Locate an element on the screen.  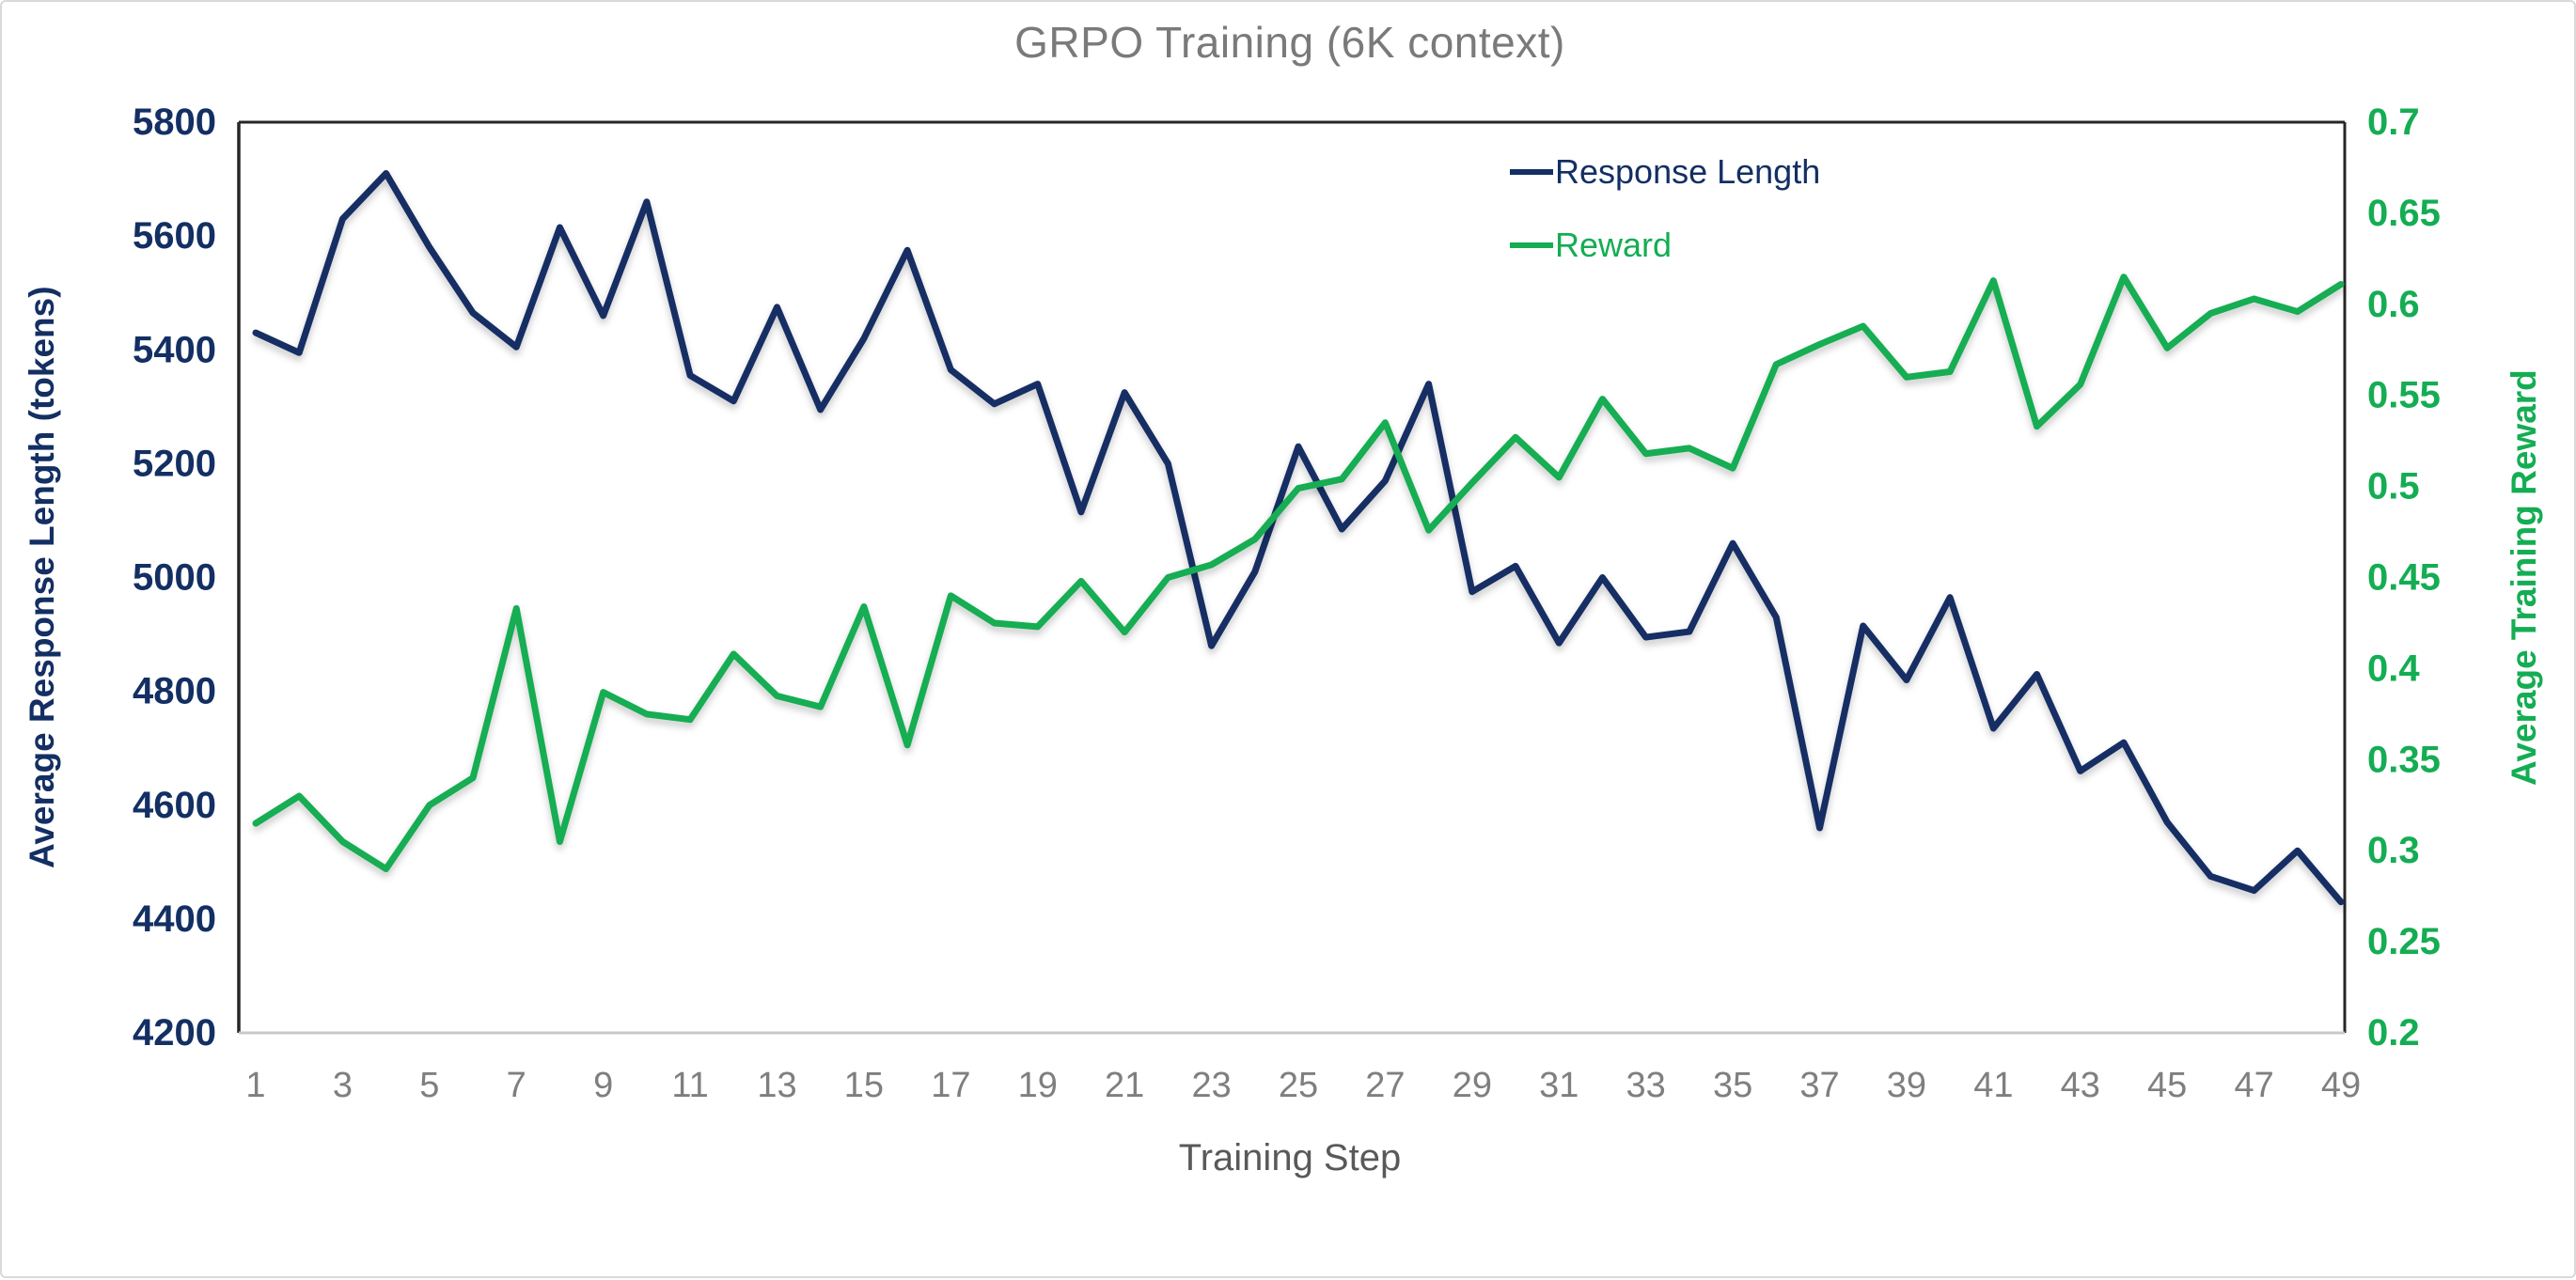
left-axis-tick-labels: 5800 5600 5400 5200 5000 4800 4600 4400 4200 is located at coordinates (175, 577).